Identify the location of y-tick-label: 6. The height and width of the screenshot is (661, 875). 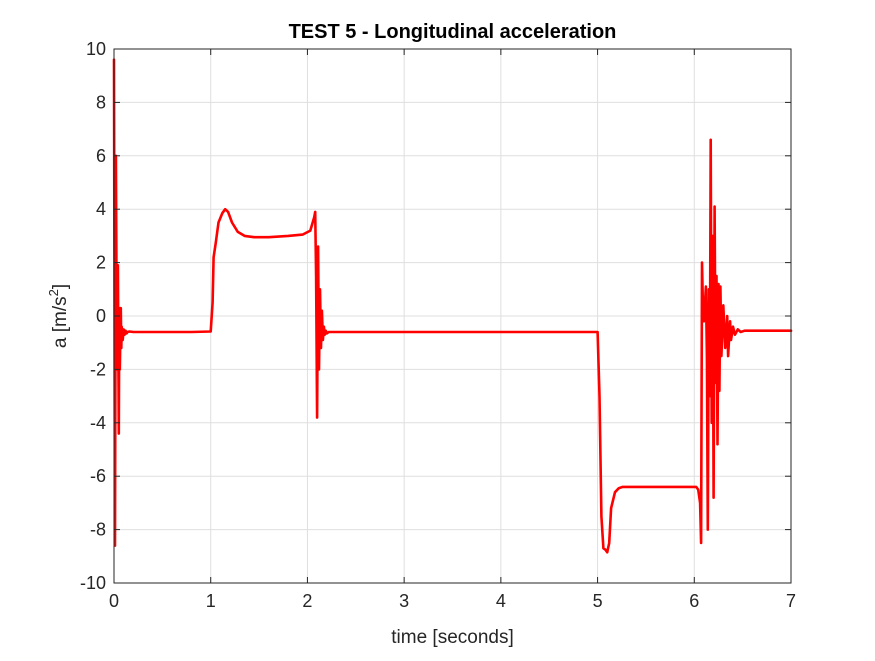
(101, 156).